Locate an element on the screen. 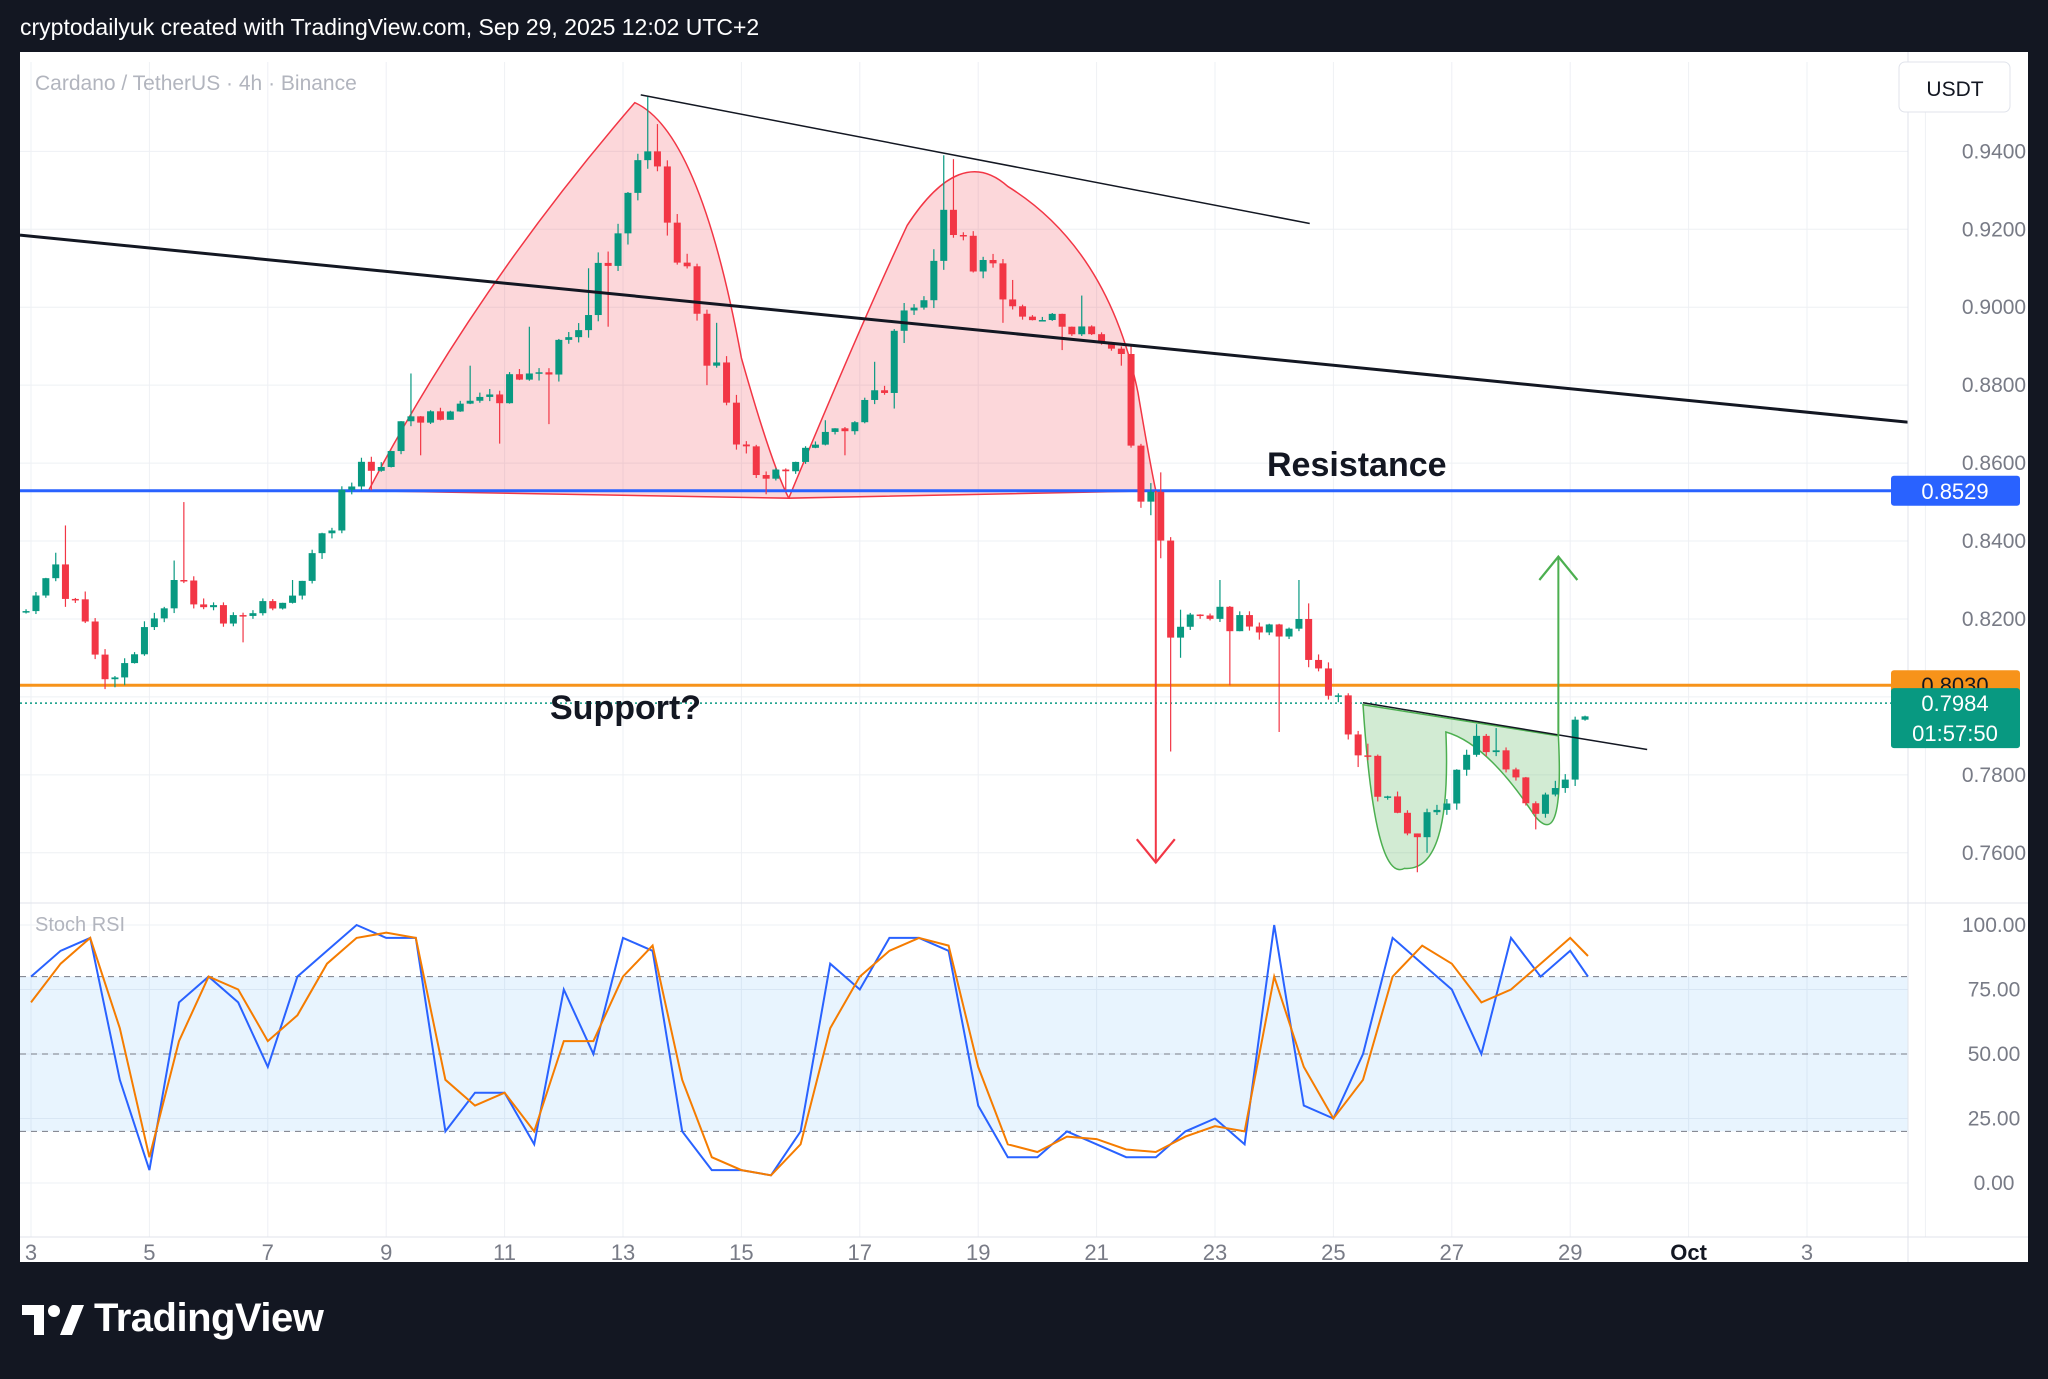 The image size is (2048, 1379). price-axis-tick-label: 0.7800 is located at coordinates (1994, 775).